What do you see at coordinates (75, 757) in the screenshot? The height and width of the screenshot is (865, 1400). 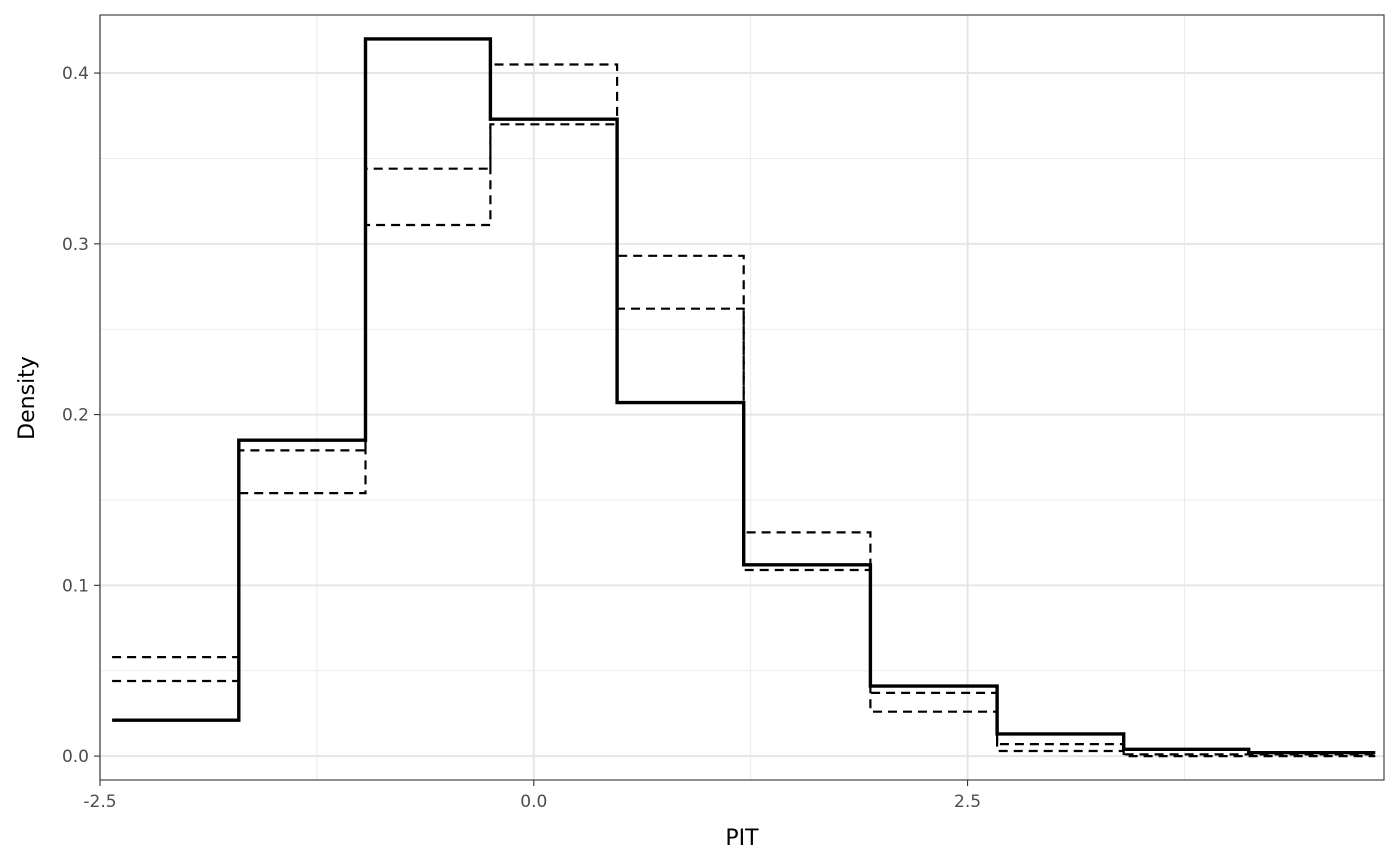 I see `y-tick-label: 0.0` at bounding box center [75, 757].